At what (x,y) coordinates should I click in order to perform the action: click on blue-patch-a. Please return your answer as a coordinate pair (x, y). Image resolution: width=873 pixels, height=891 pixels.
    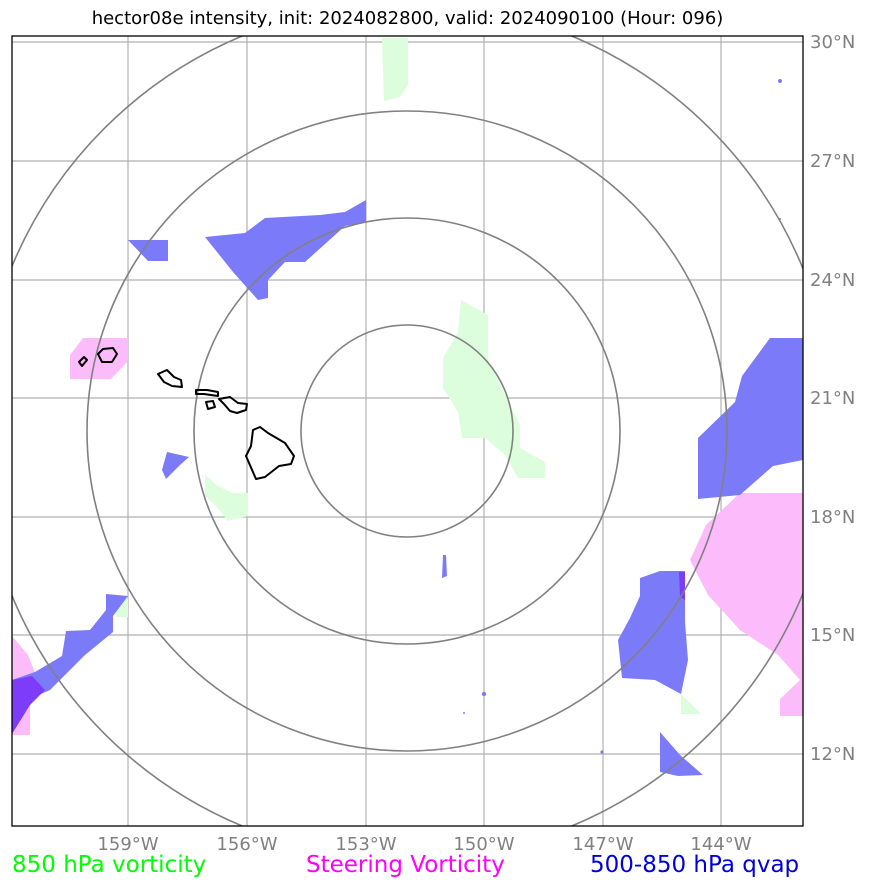
    Looking at the image, I should click on (148, 250).